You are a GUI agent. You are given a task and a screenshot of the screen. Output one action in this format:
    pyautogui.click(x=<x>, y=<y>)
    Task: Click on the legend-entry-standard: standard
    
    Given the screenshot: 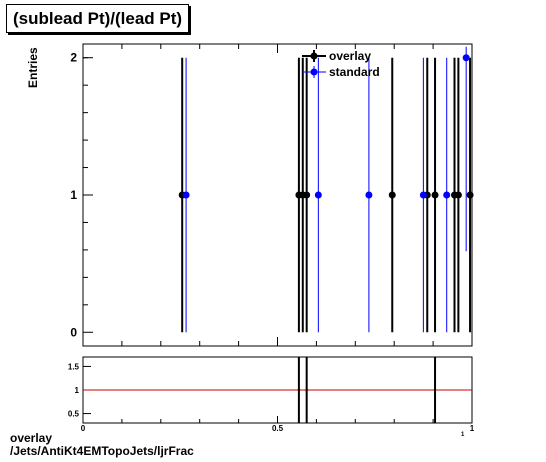 What is the action you would take?
    pyautogui.click(x=345, y=72)
    